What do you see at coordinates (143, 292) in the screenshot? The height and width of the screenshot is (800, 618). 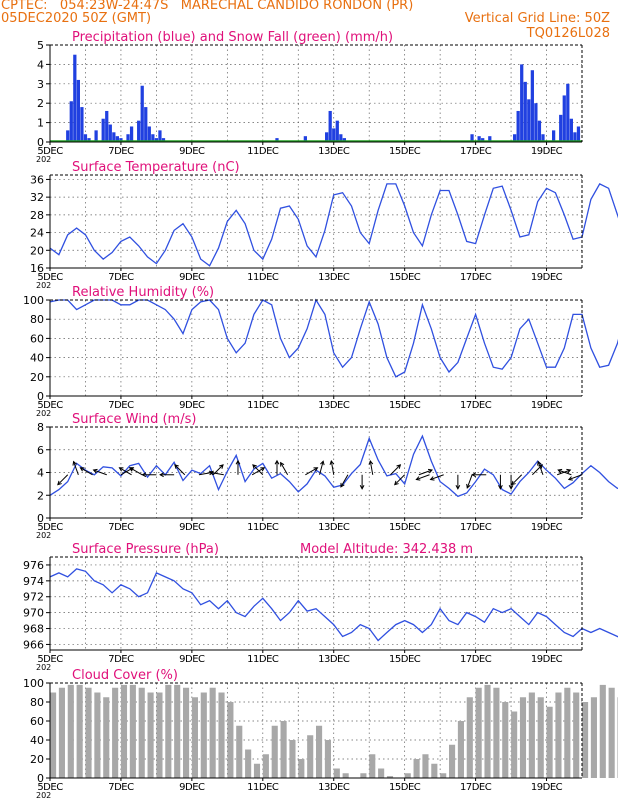 I see `panel-title: Relative Humidity (%)` at bounding box center [143, 292].